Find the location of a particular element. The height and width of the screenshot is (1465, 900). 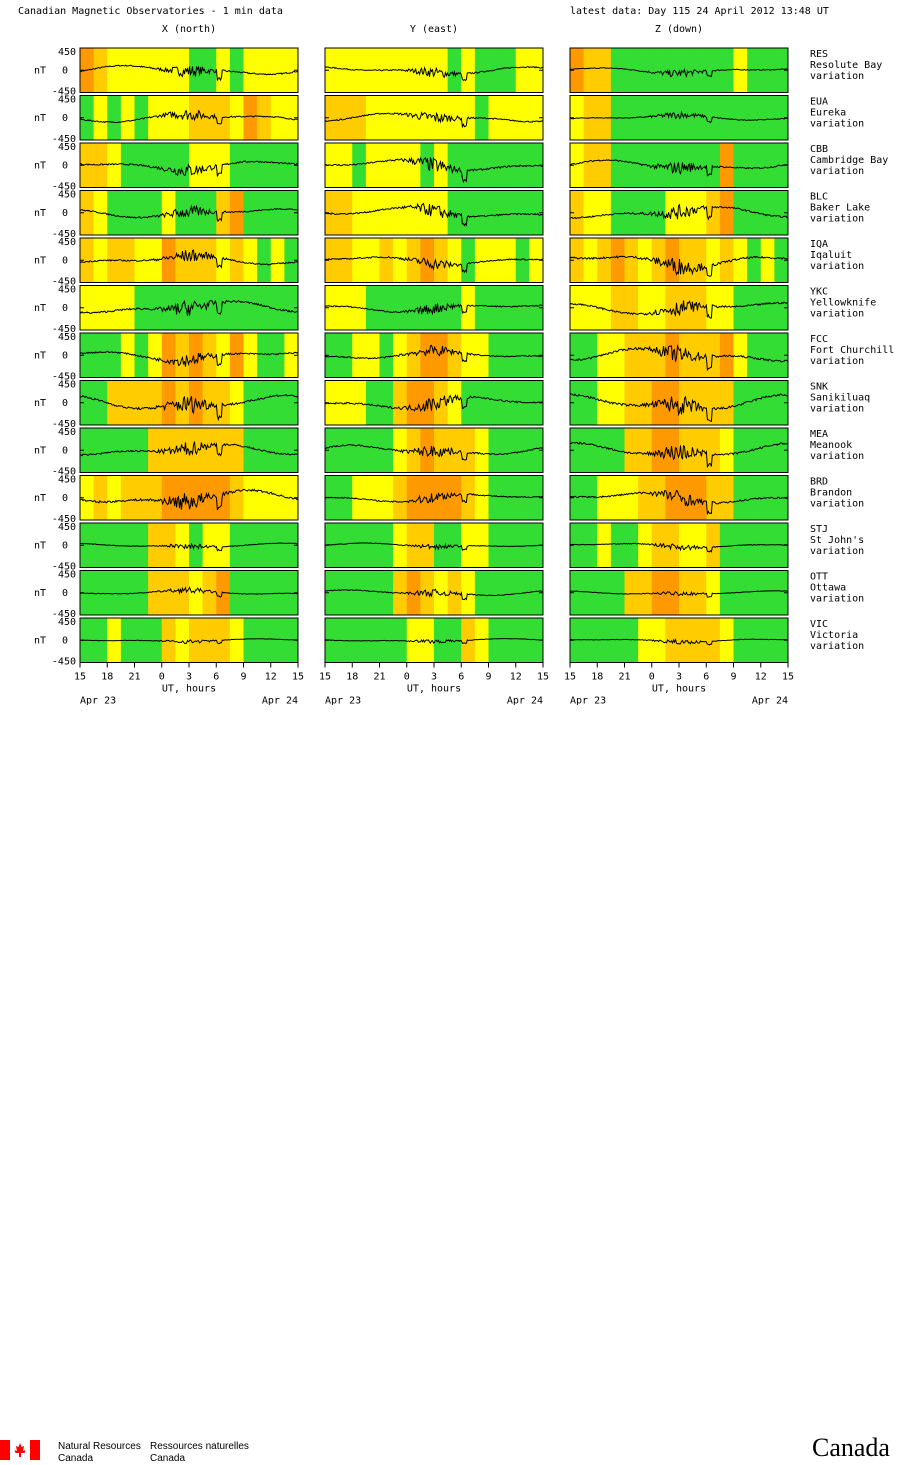

station-code: STJ is located at coordinates (819, 529).